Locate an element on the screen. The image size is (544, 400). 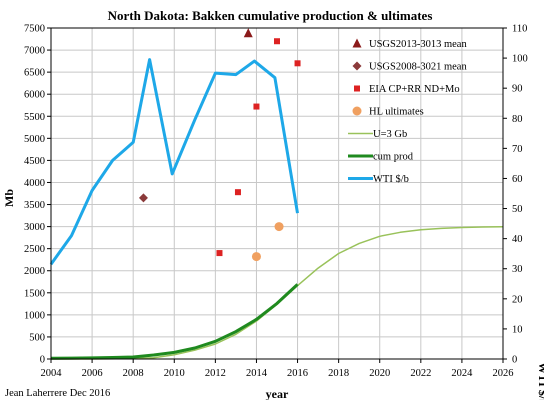
point-usgs2008-3021-mean is located at coordinates (143, 198).